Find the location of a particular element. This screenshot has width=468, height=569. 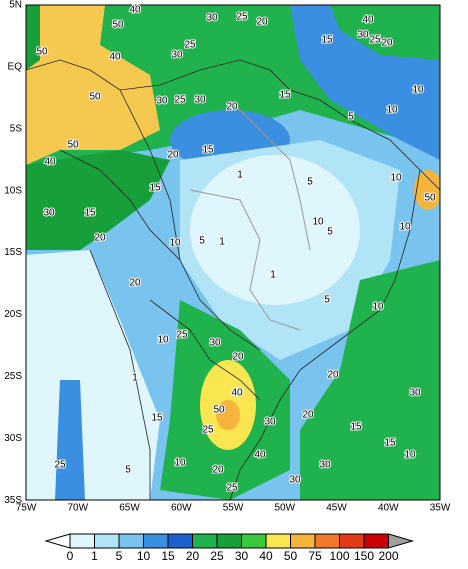

lon-label: 55W is located at coordinates (233, 508).